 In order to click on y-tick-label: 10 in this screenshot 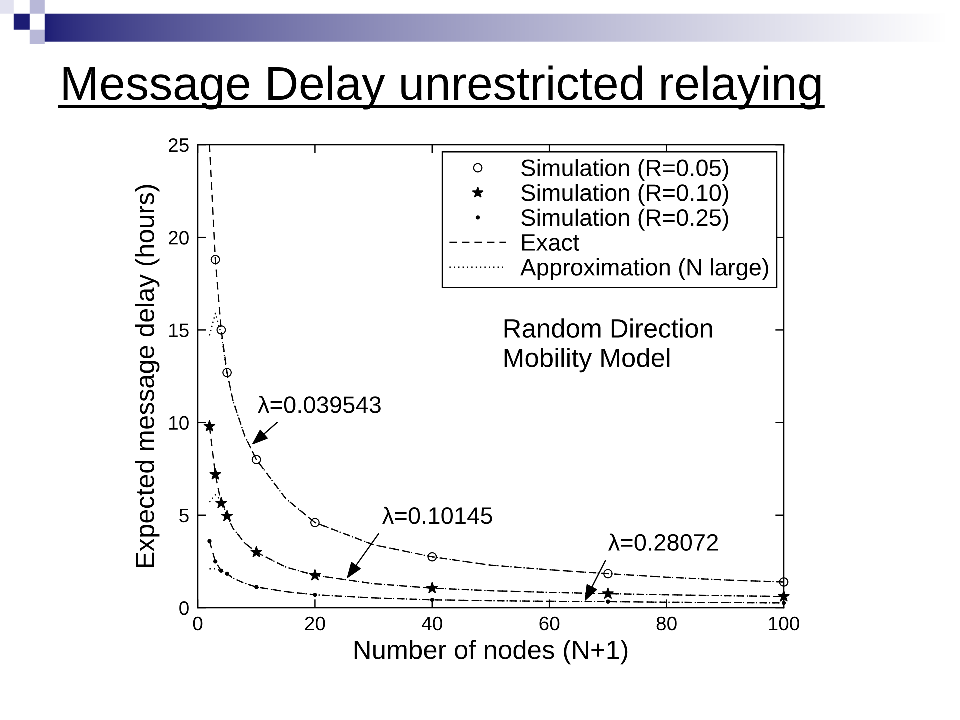, I will do `click(179, 423)`.